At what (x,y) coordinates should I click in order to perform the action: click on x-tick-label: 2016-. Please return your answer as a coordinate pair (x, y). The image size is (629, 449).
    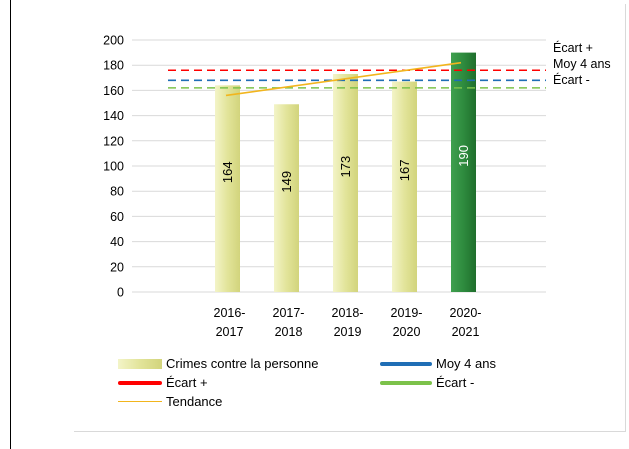
    Looking at the image, I should click on (230, 313).